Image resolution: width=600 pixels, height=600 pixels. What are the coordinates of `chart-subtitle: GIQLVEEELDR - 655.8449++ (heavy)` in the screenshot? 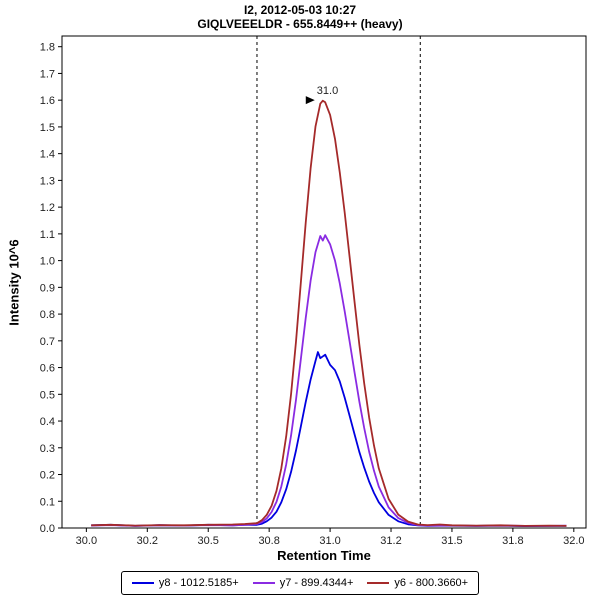 It's located at (300, 24).